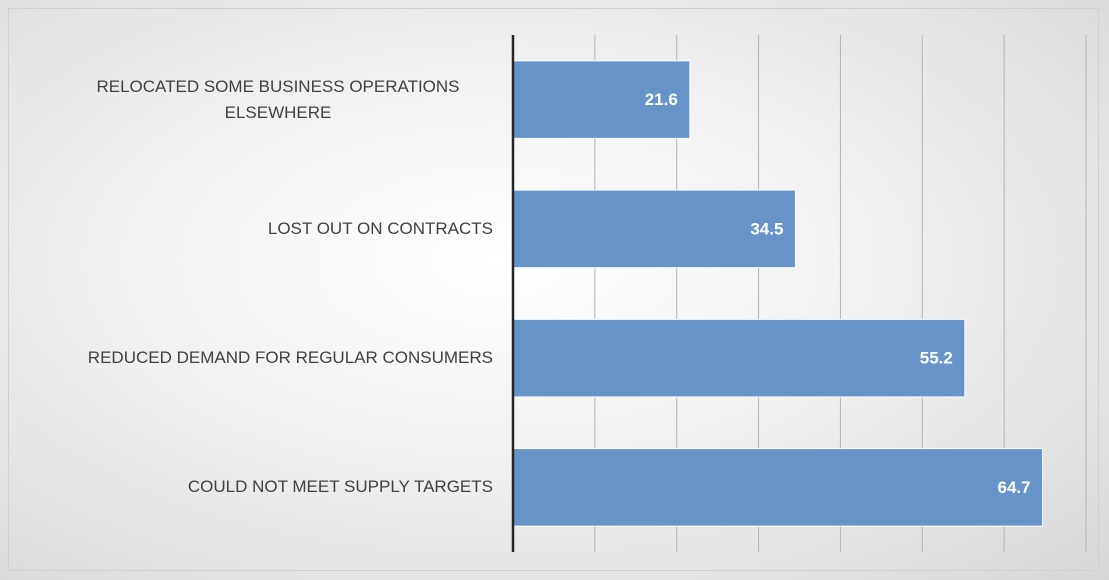  Describe the element at coordinates (1014, 487) in the screenshot. I see `value-label: 64.7` at that location.